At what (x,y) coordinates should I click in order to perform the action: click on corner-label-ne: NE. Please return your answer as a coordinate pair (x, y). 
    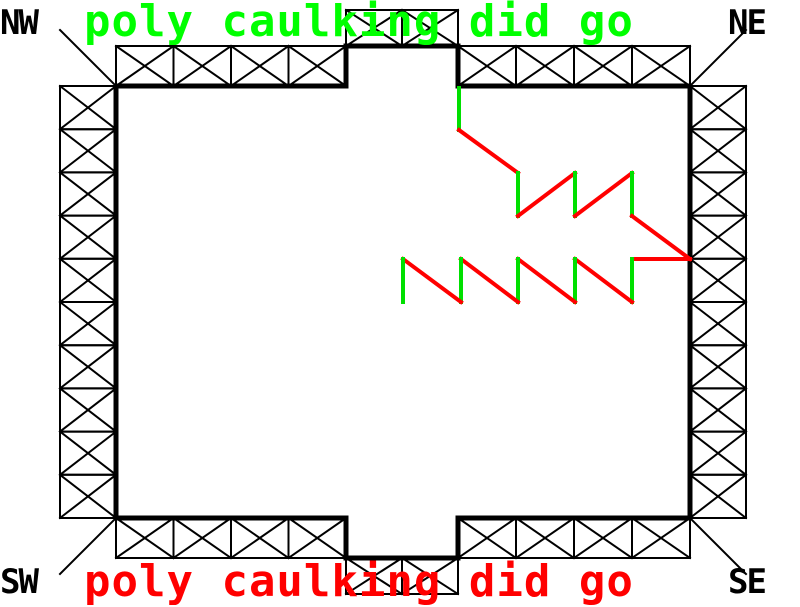
    Looking at the image, I should click on (747, 23).